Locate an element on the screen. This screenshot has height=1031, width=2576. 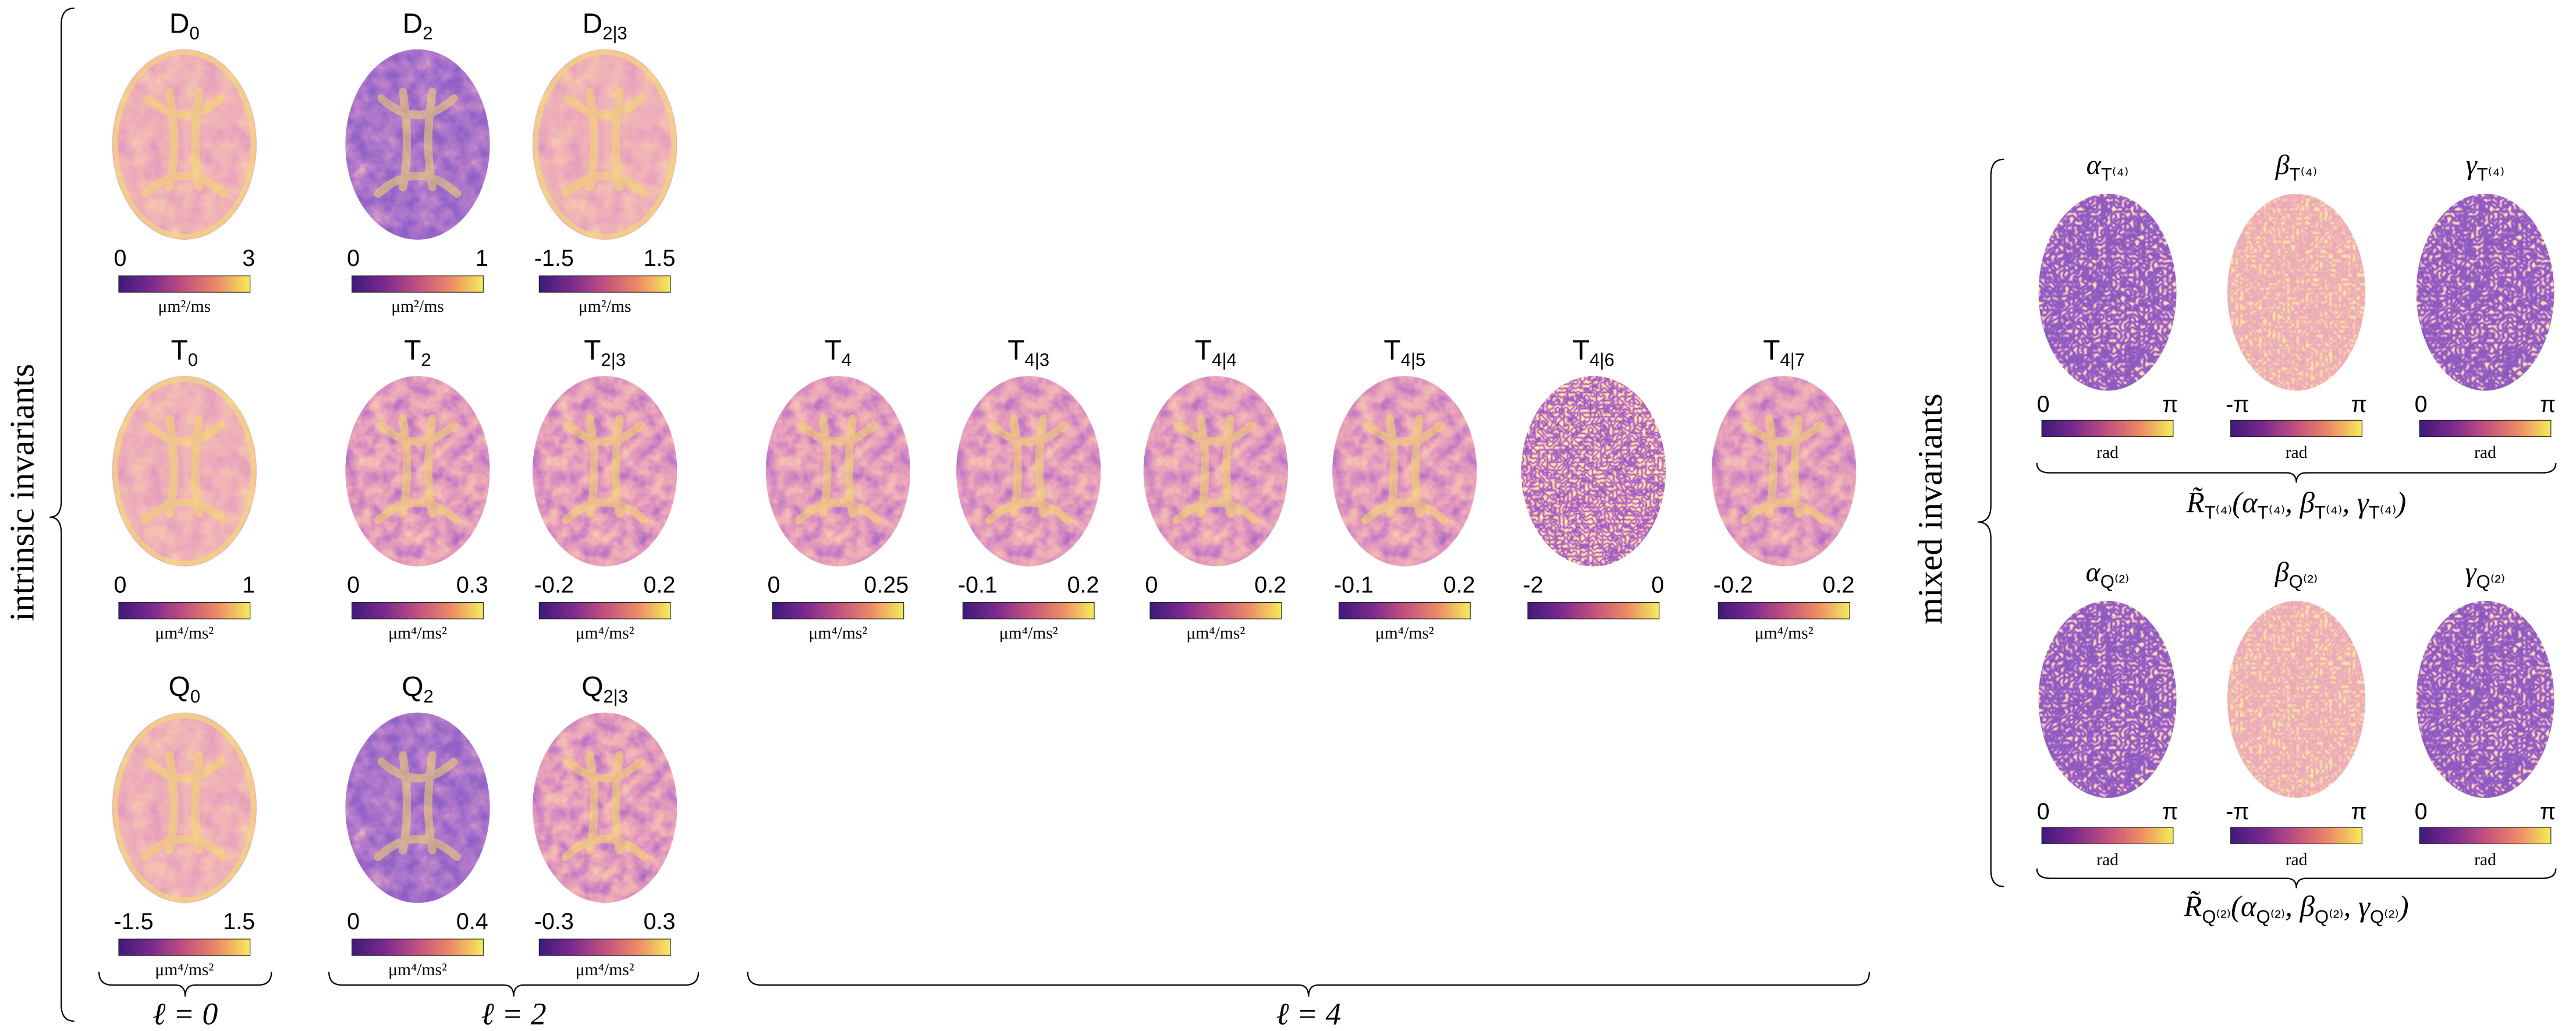
title-sub: 4|6 is located at coordinates (1602, 360).